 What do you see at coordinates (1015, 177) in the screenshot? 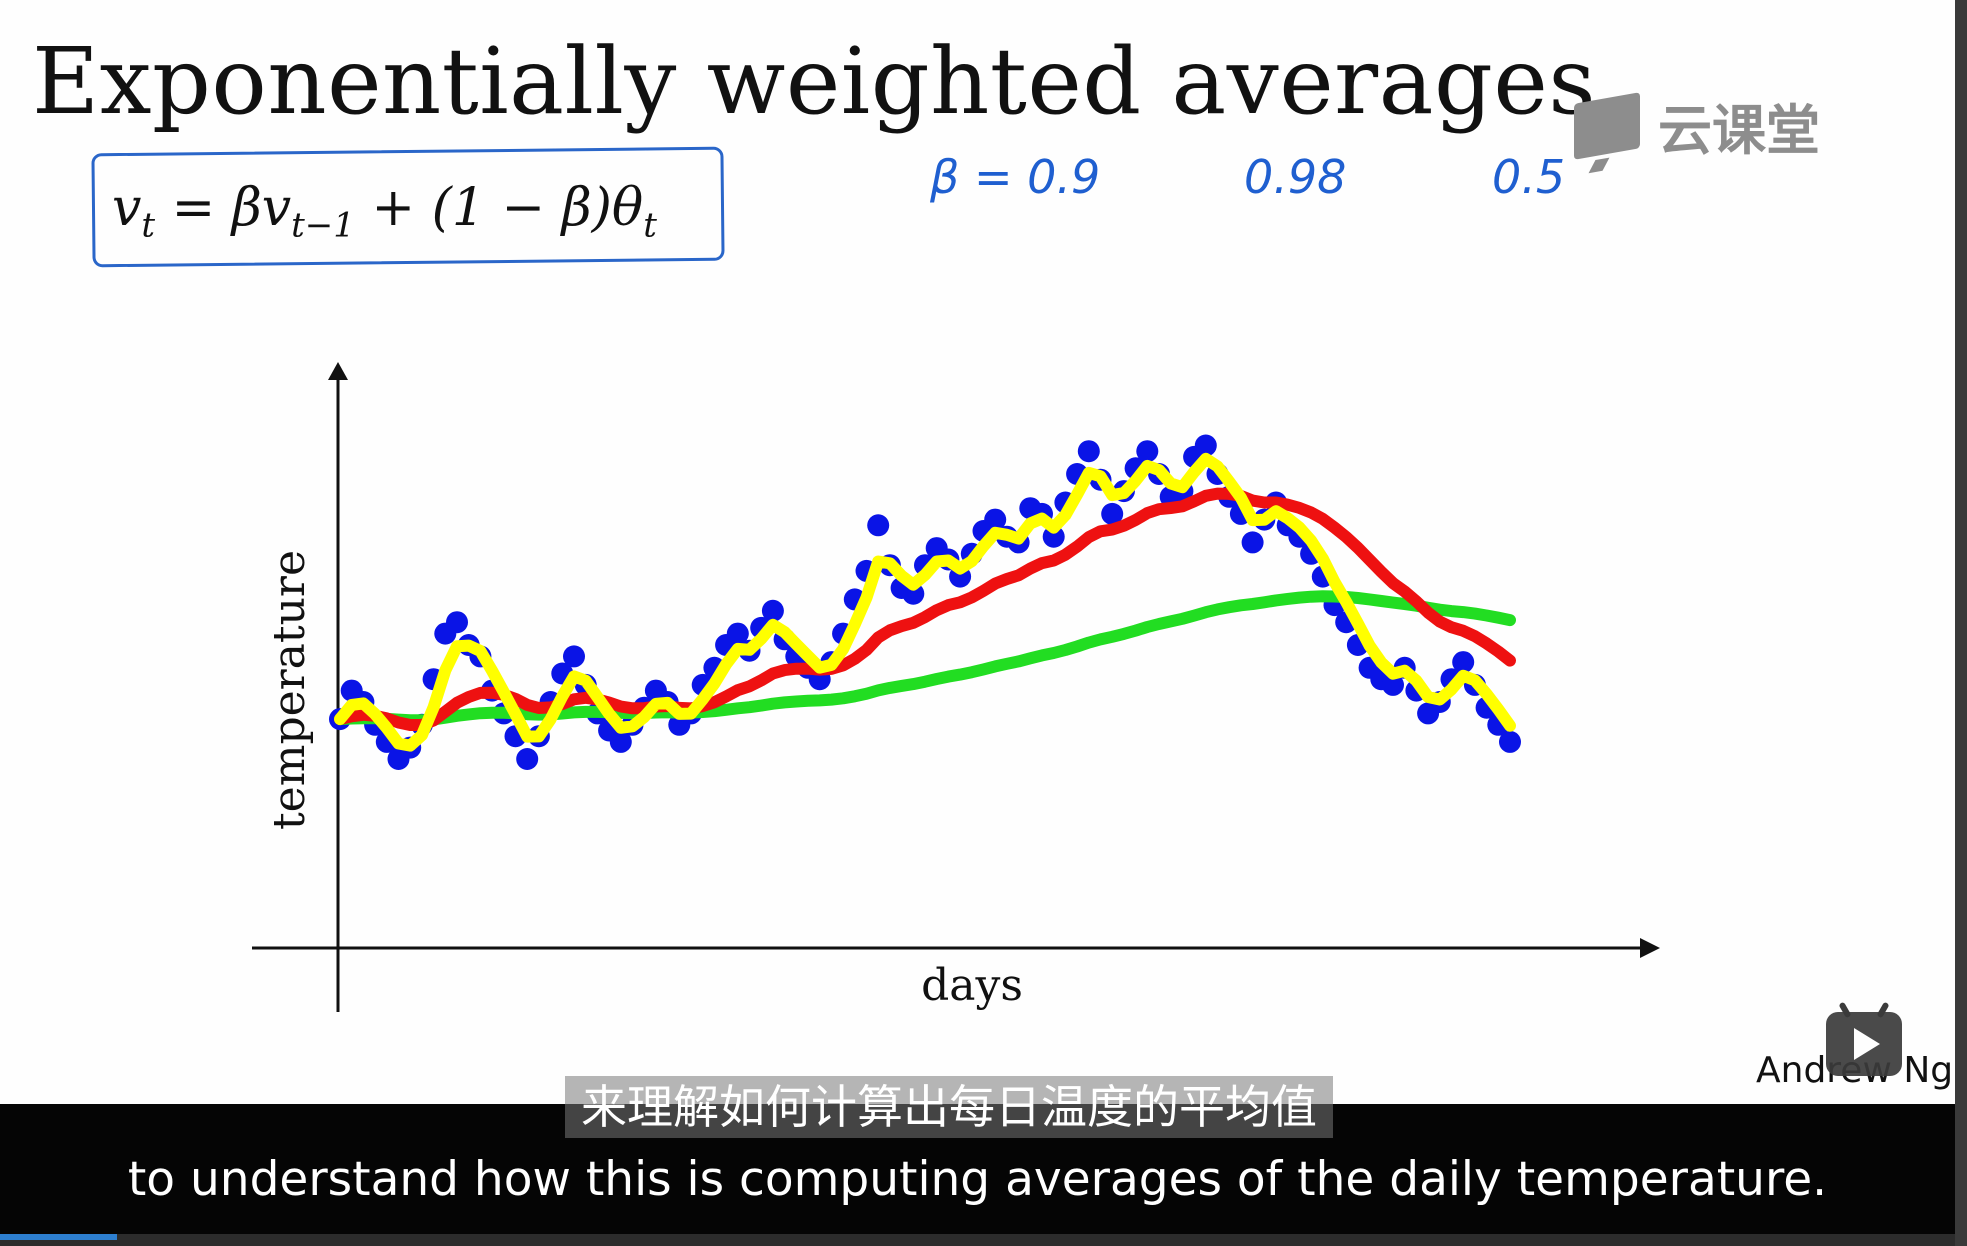
I see `beta-annotation-1: β = 0.9` at bounding box center [1015, 177].